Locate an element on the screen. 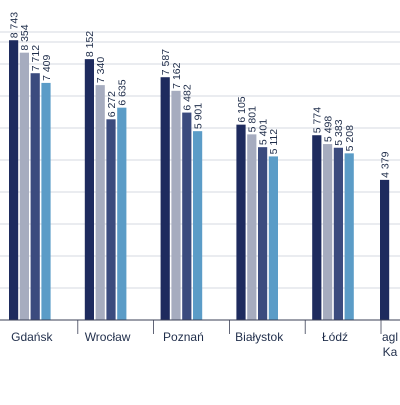 This screenshot has height=405, width=400. data-label: 8 152 is located at coordinates (90, 44).